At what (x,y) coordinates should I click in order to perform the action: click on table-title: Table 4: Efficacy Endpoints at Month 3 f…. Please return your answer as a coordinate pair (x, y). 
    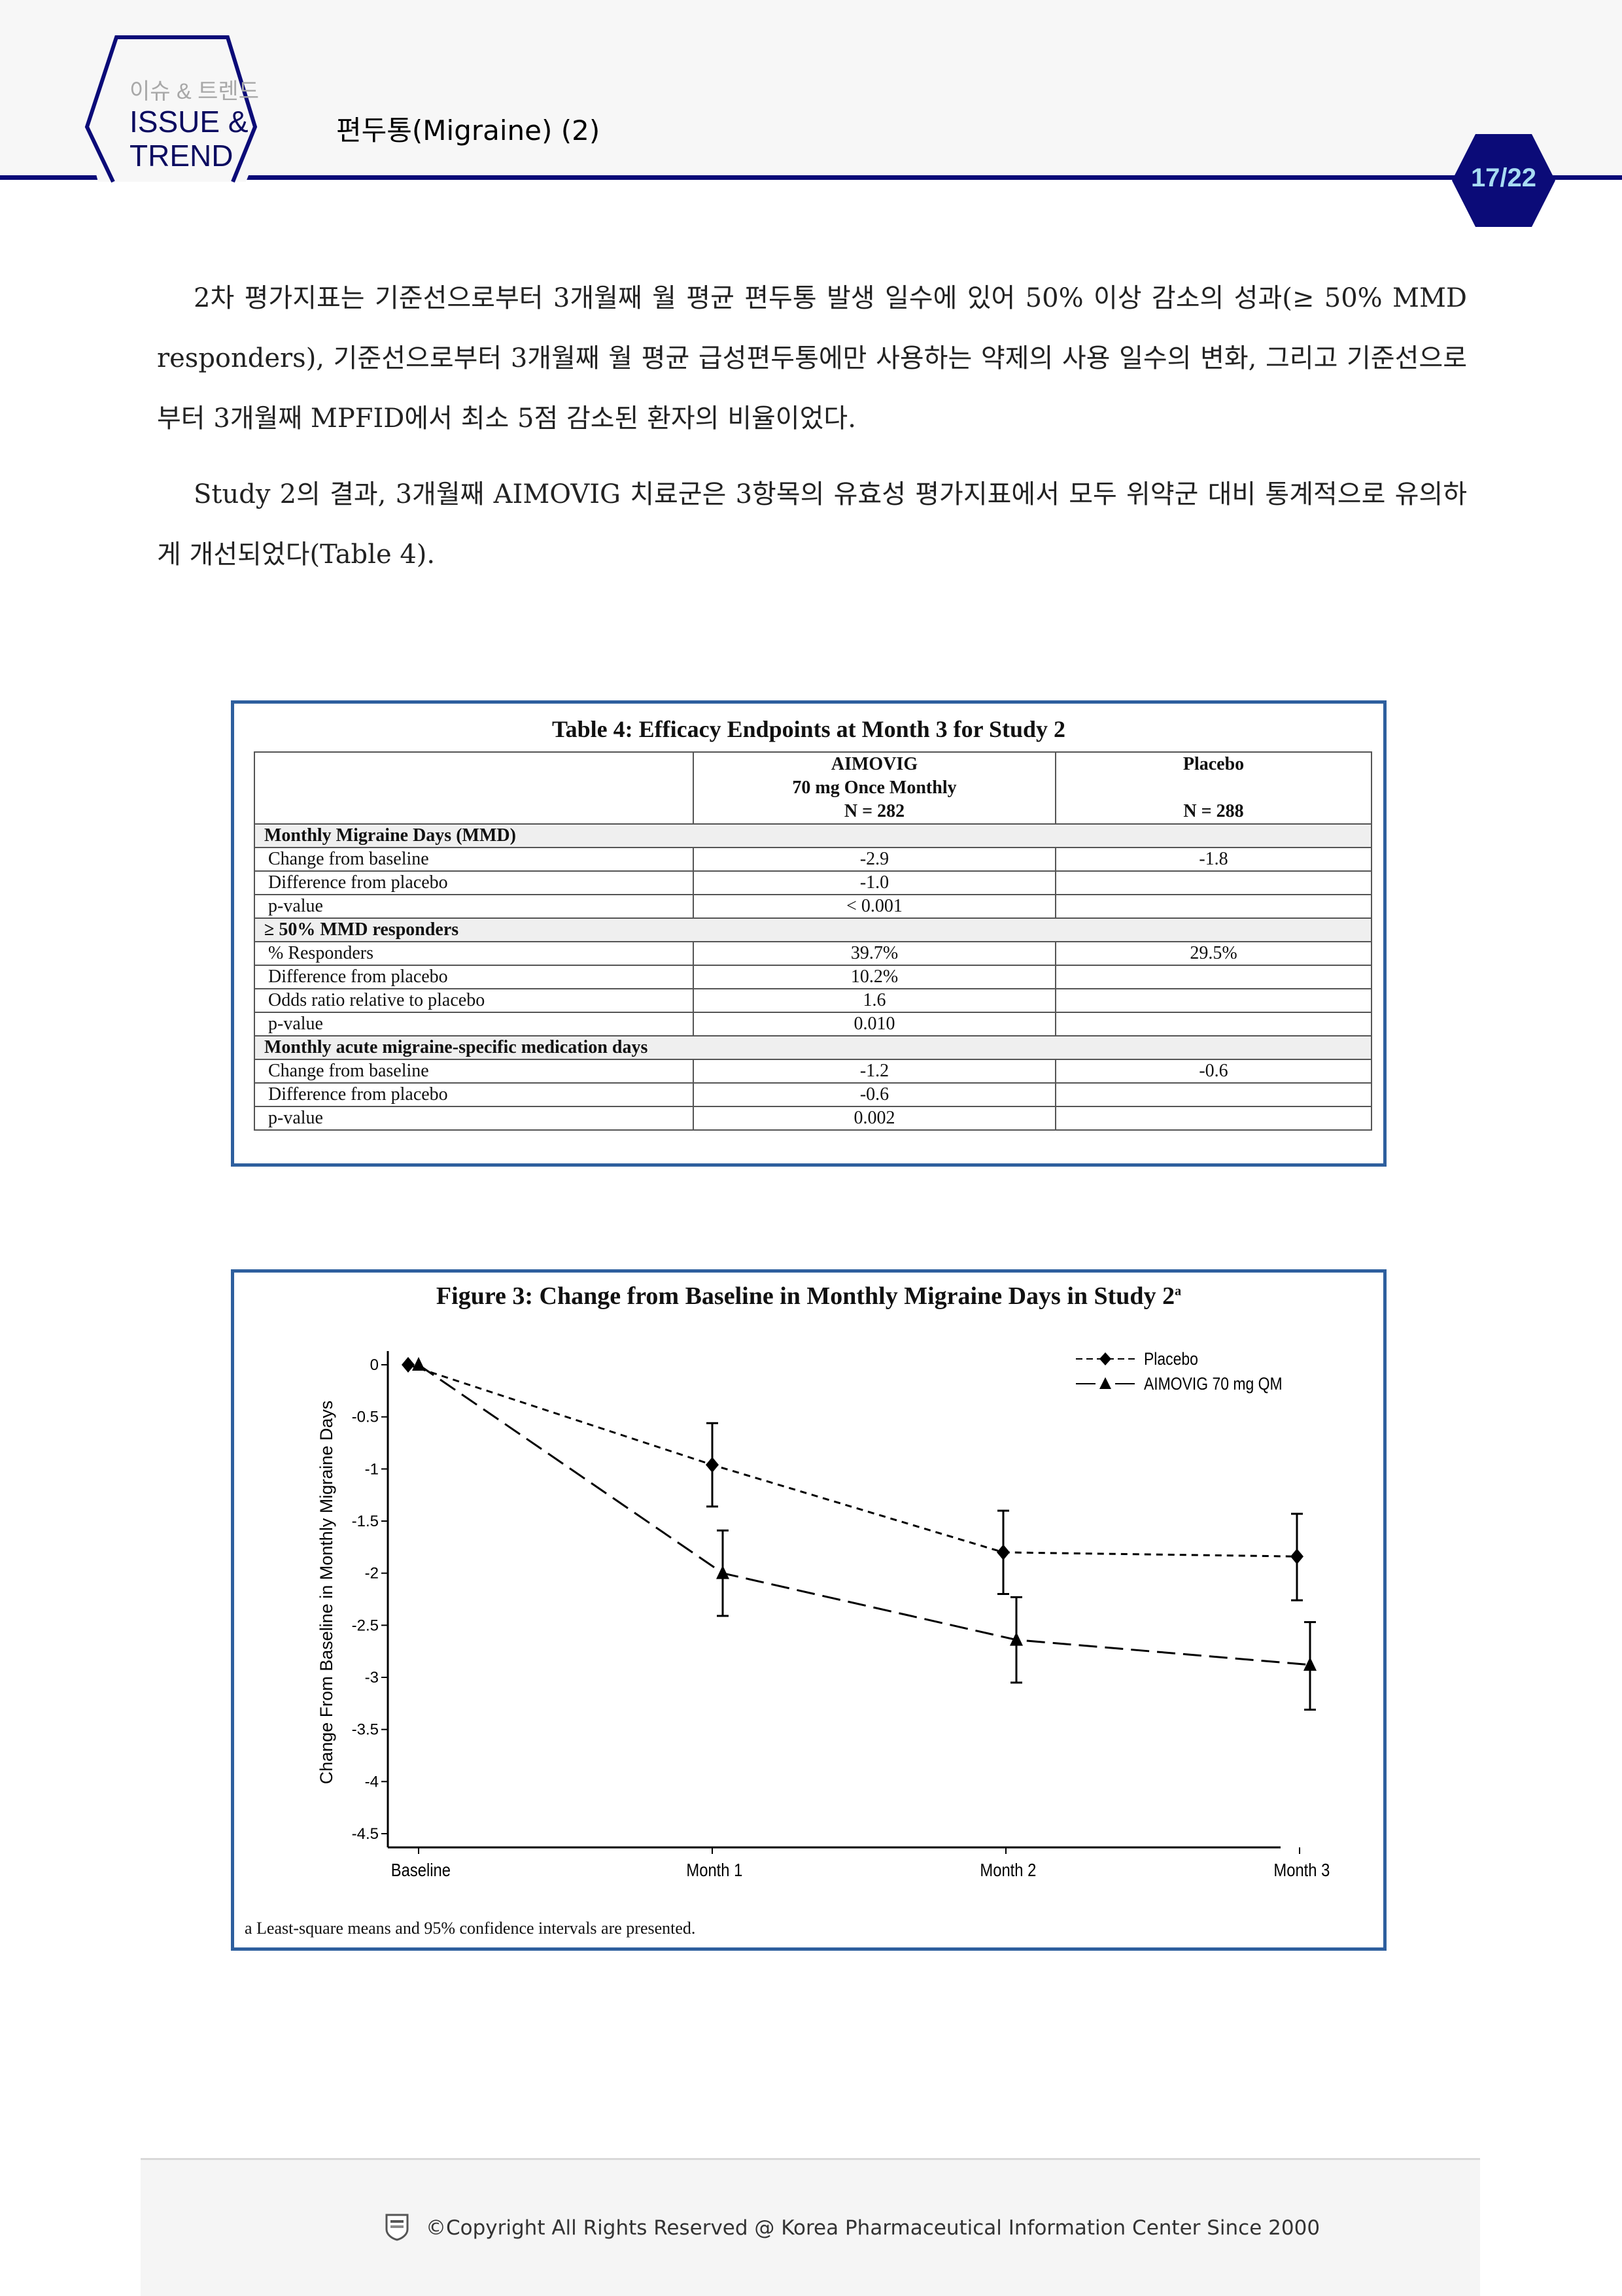
    Looking at the image, I should click on (808, 729).